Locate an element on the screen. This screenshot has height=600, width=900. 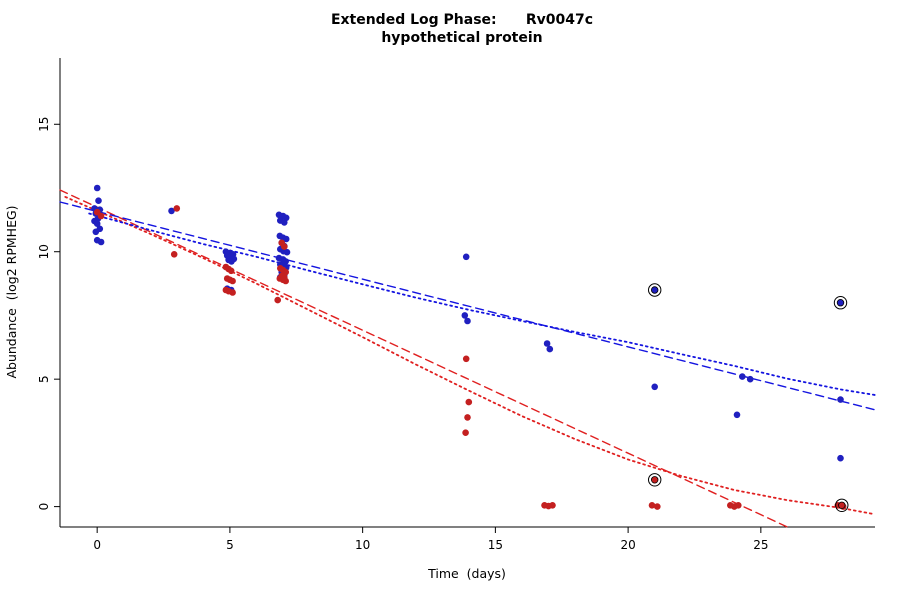
x-tick-label: 10 is located at coordinates (362, 545).